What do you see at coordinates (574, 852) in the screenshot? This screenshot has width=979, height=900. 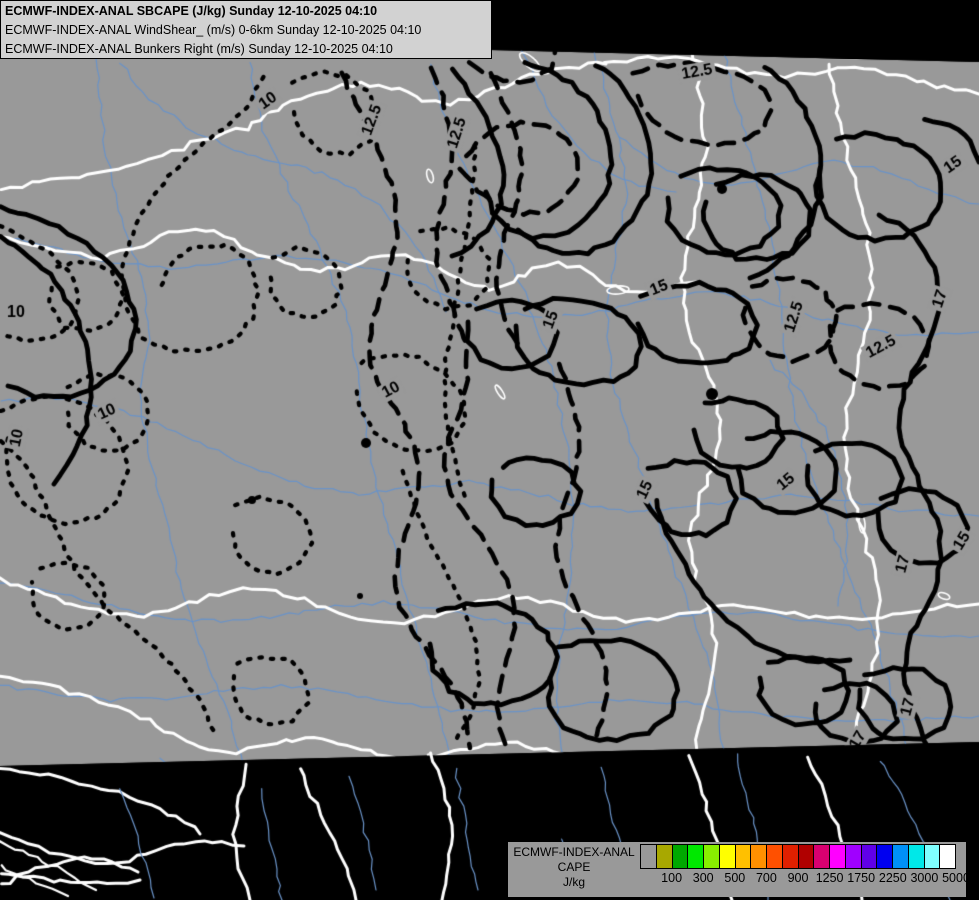 I see `legend-caption-line-1: ECMWF-INDEX-ANAL` at bounding box center [574, 852].